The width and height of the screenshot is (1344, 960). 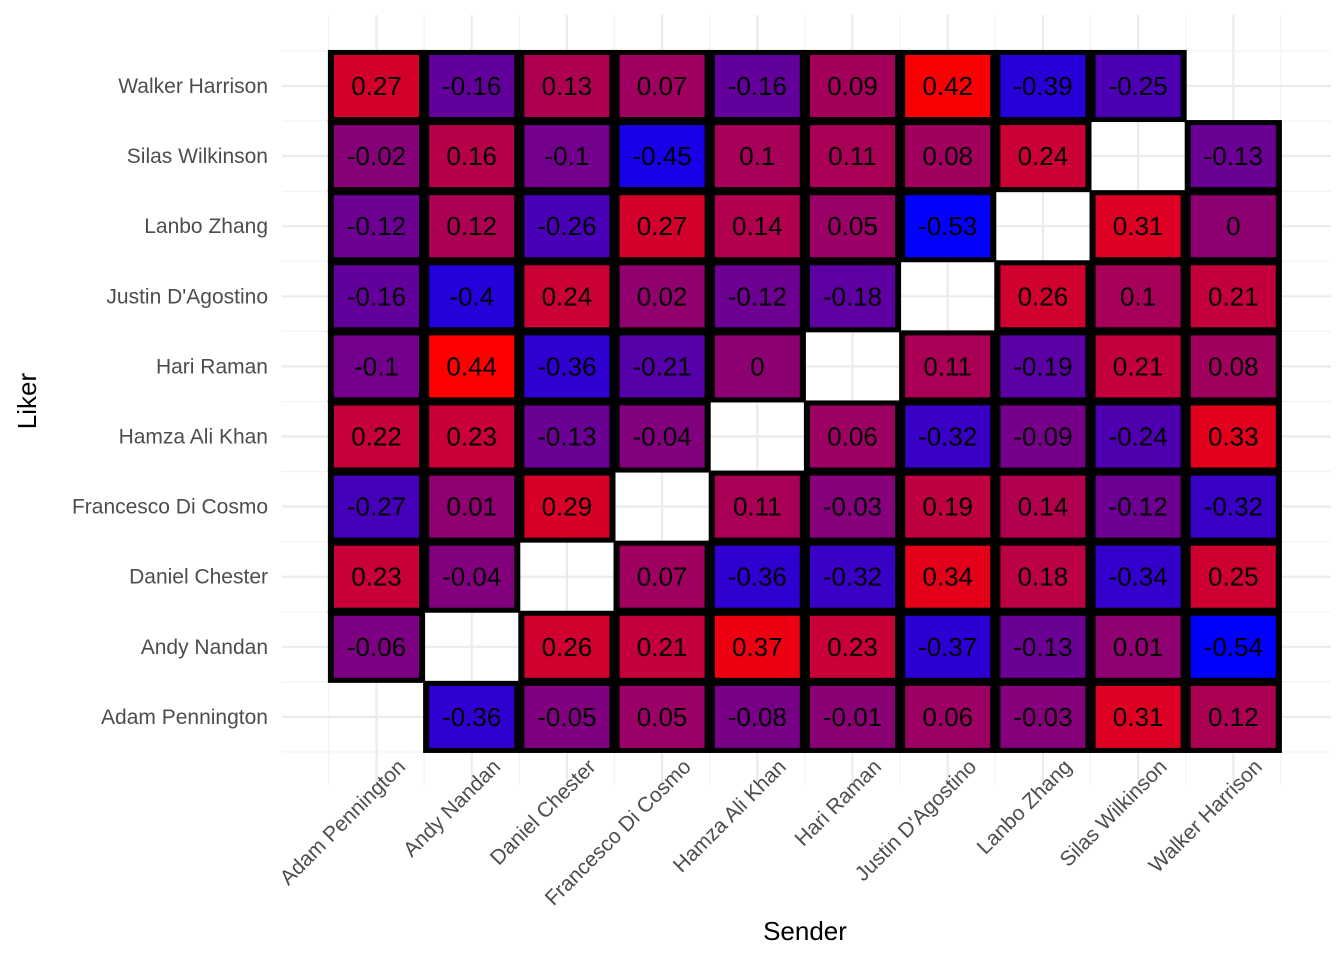 What do you see at coordinates (1137, 437) in the screenshot?
I see `cell-value-label: -0.24` at bounding box center [1137, 437].